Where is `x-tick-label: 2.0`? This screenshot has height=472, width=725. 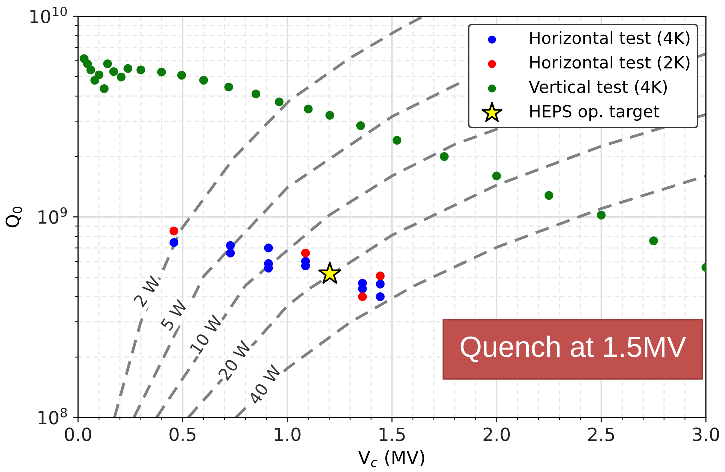 x-tick-label: 2.0 is located at coordinates (497, 435).